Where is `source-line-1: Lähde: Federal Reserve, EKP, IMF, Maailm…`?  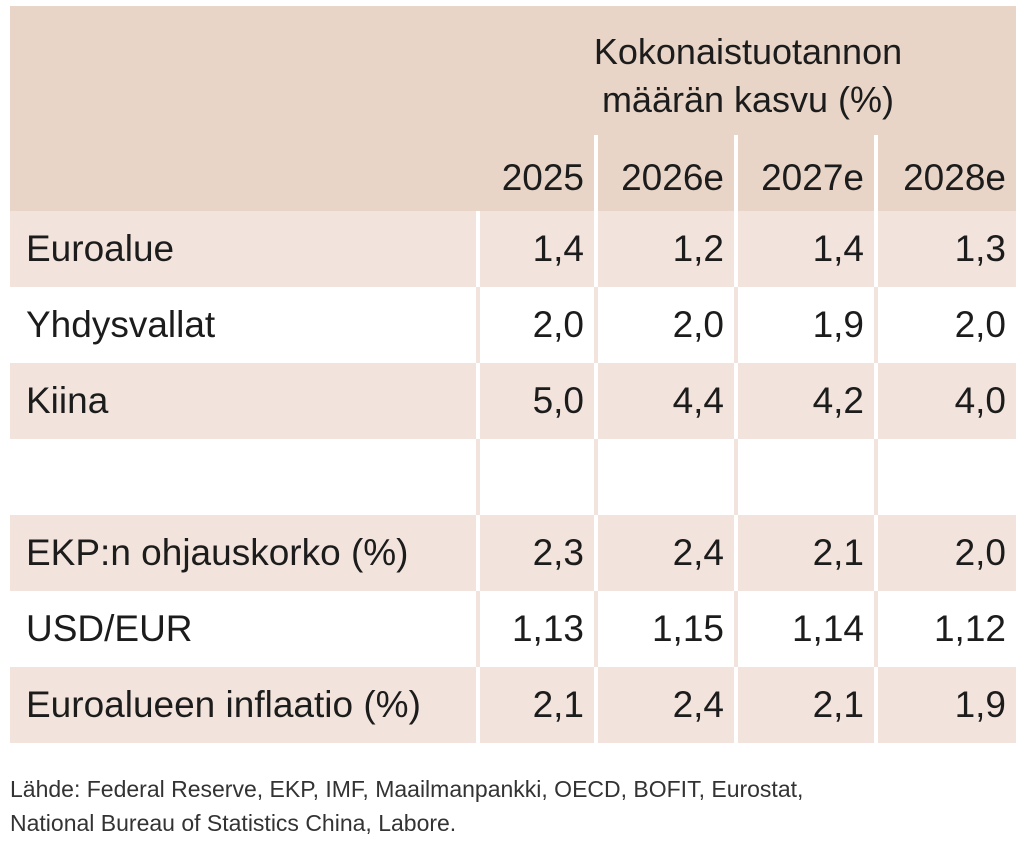 source-line-1: Lähde: Federal Reserve, EKP, IMF, Maailm… is located at coordinates (407, 789).